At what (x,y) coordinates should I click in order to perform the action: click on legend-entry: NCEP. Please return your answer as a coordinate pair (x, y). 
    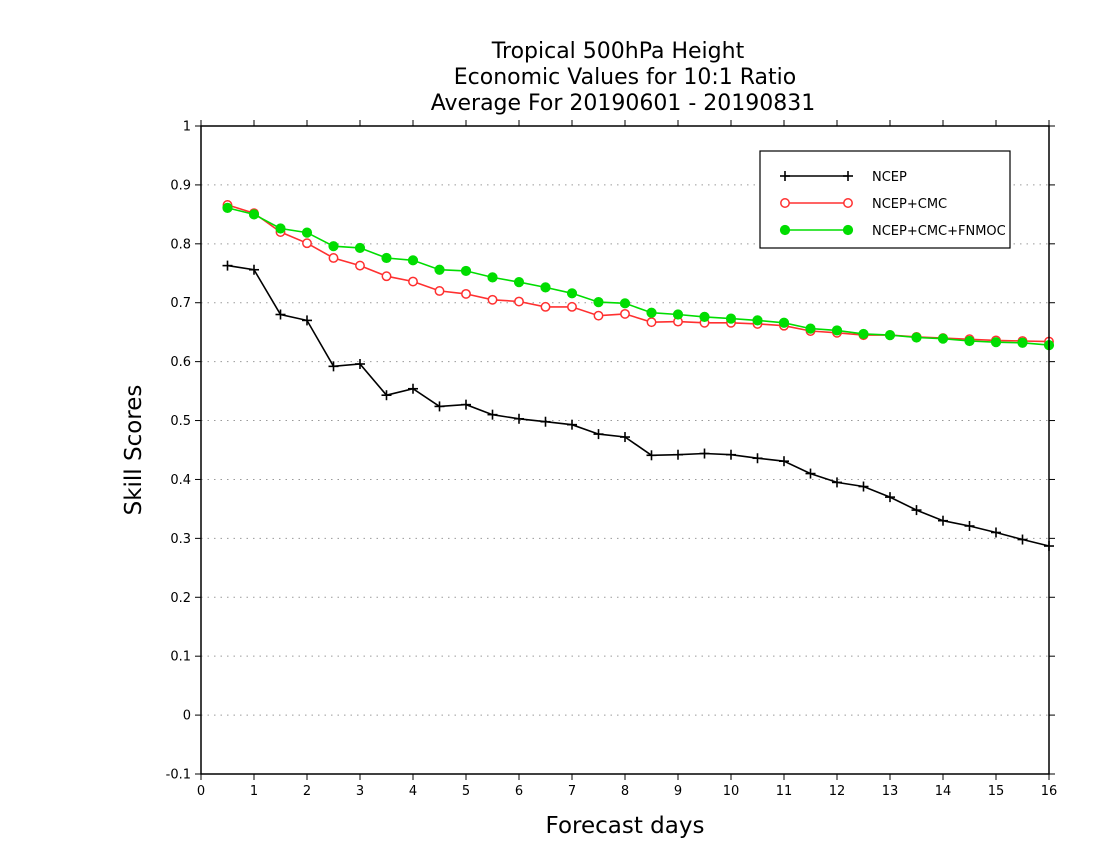
    Looking at the image, I should click on (843, 177).